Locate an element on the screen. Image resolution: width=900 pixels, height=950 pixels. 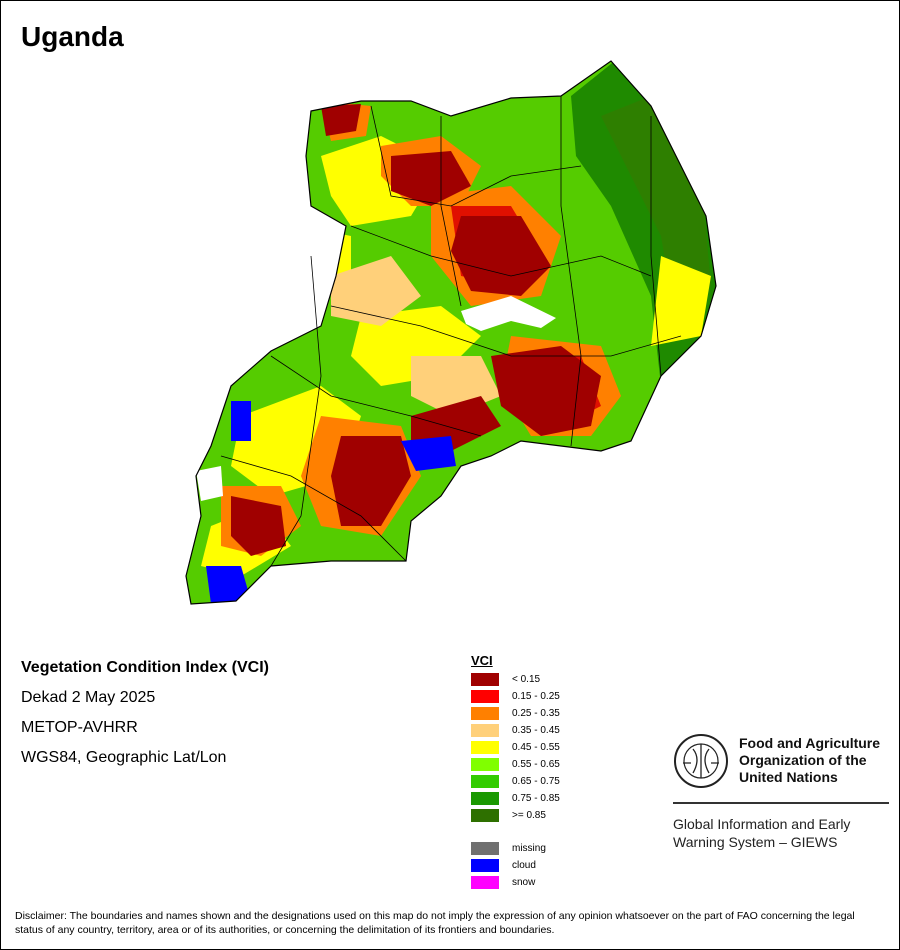
legend-item: 0.15 - 0.25 is located at coordinates (515, 696).